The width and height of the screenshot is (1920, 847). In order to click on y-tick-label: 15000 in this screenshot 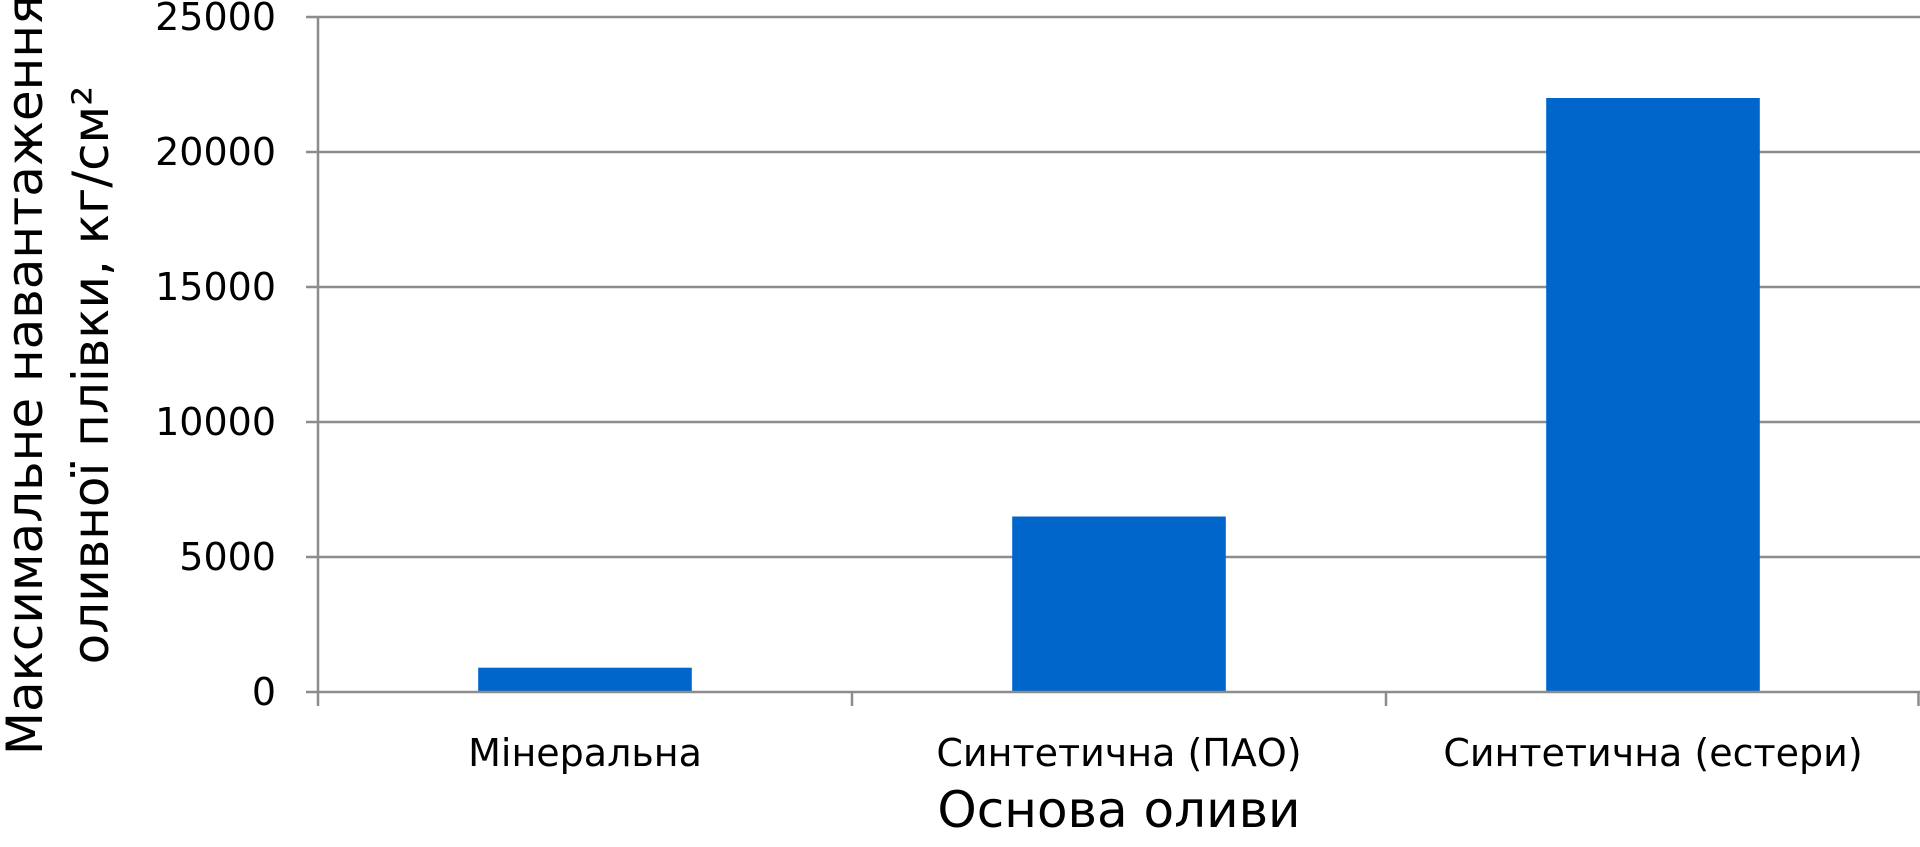, I will do `click(215, 287)`.